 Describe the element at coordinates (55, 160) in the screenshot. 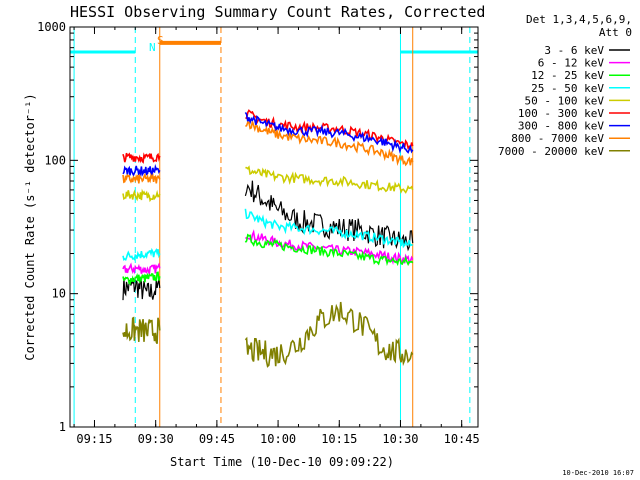

I see `y-tick-label: 100` at that location.